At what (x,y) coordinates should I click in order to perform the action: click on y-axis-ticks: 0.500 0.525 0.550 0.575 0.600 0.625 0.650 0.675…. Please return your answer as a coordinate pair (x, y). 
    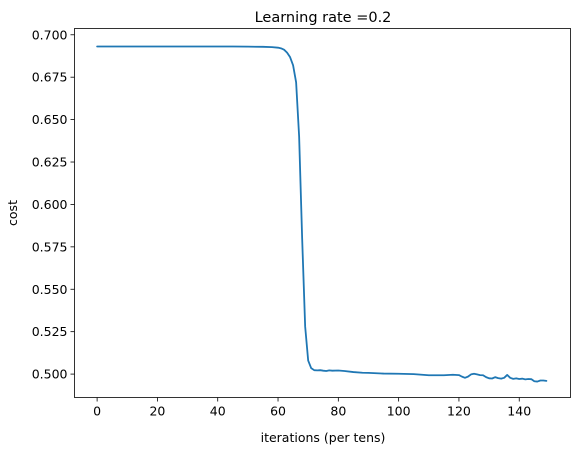
    Looking at the image, I should click on (53, 204).